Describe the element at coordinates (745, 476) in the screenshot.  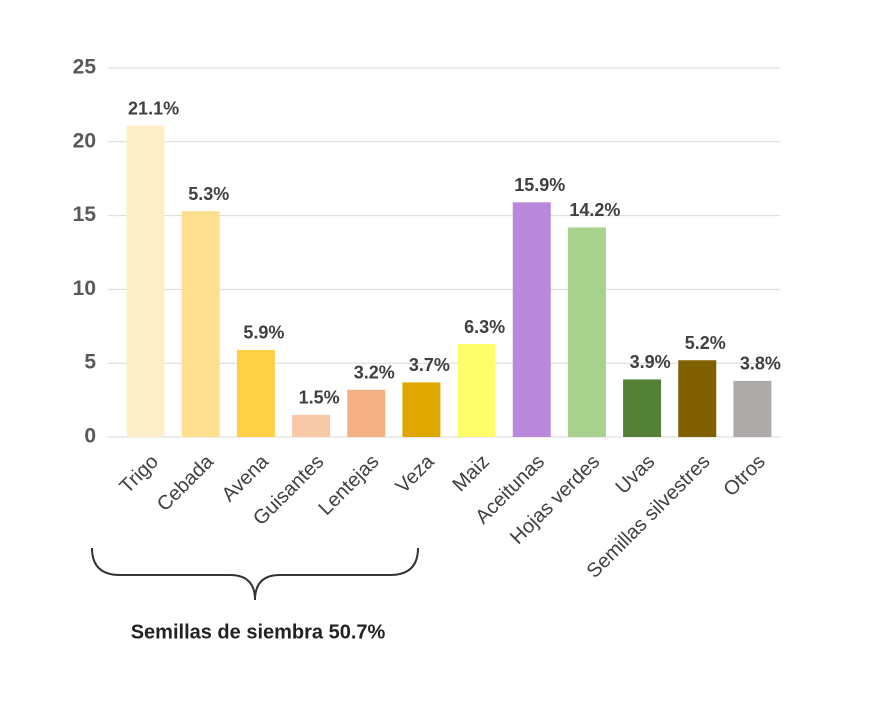
I see `x-tick-label: Otros` at that location.